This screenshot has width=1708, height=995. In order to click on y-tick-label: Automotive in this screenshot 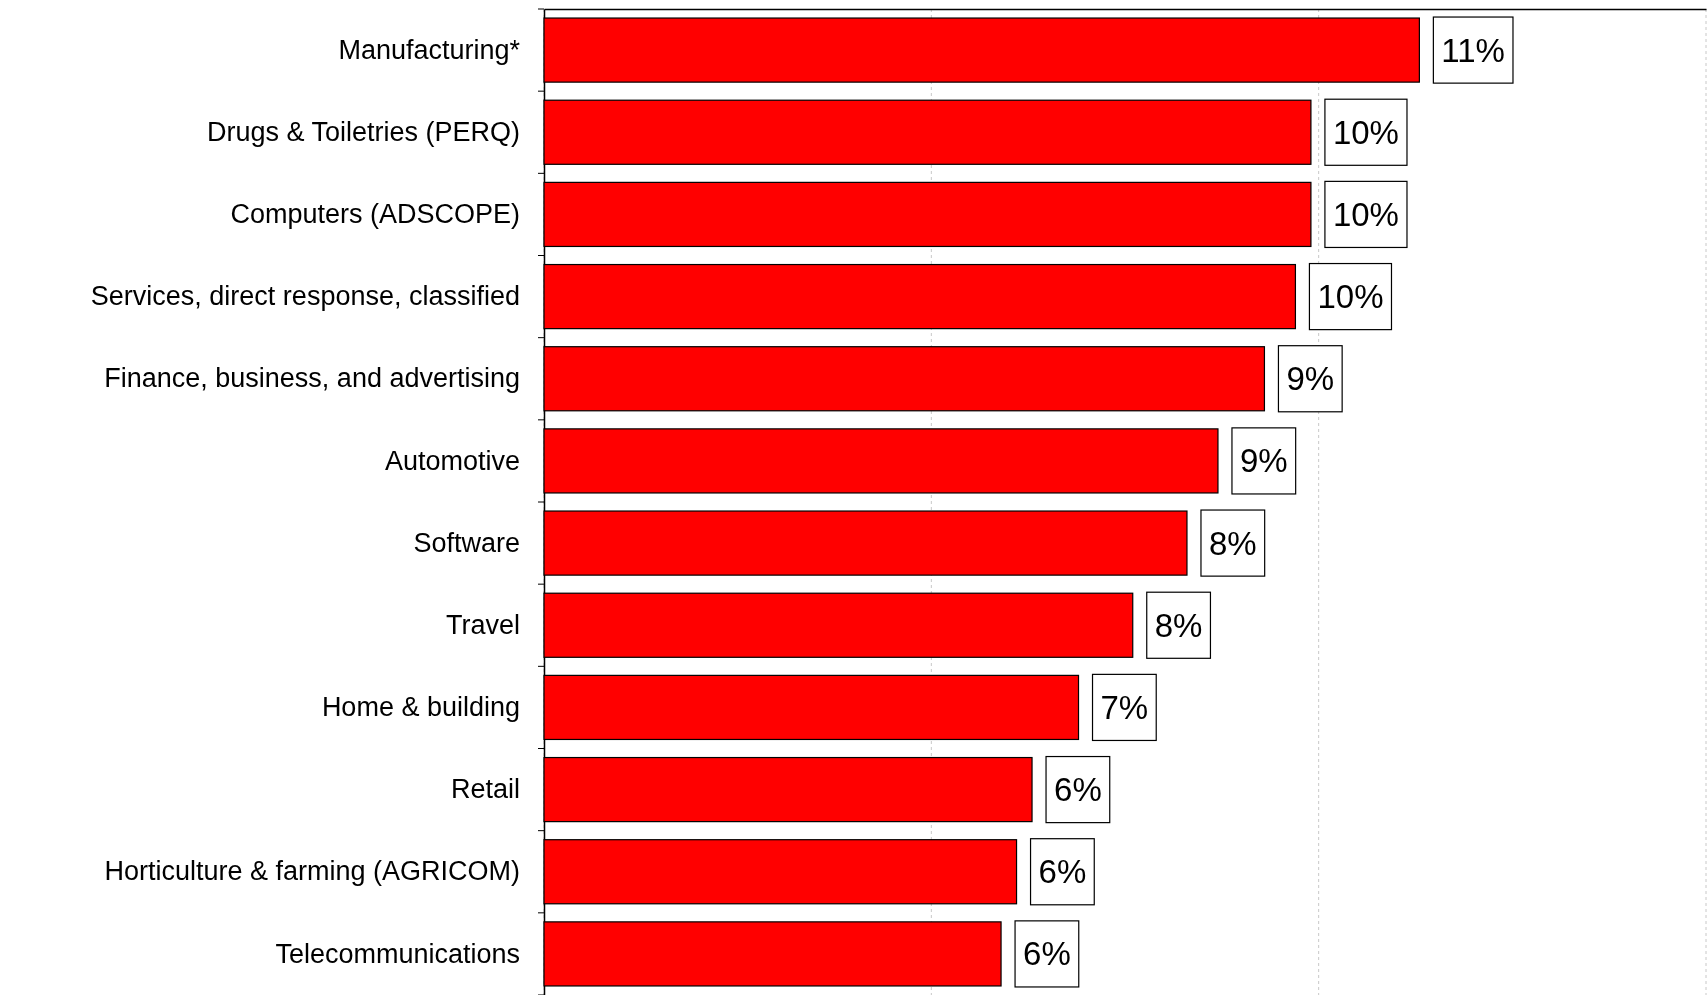, I will do `click(452, 460)`.